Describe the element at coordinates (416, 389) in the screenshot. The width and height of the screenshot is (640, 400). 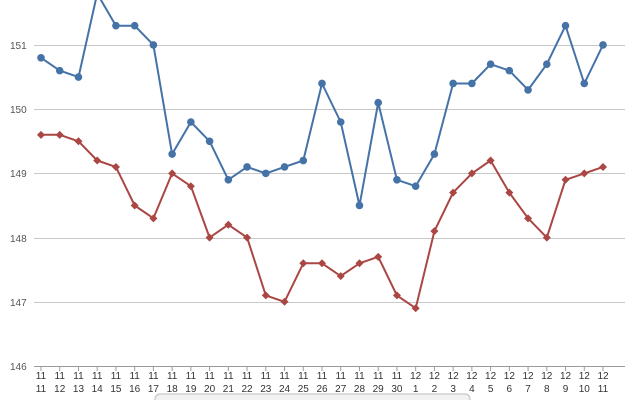
I see `x-tick-label-day: 1` at that location.